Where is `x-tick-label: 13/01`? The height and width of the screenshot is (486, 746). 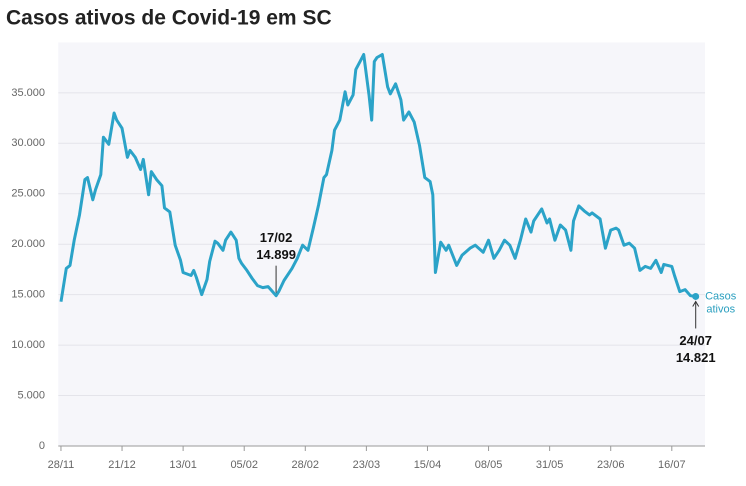 x-tick-label: 13/01 is located at coordinates (183, 465).